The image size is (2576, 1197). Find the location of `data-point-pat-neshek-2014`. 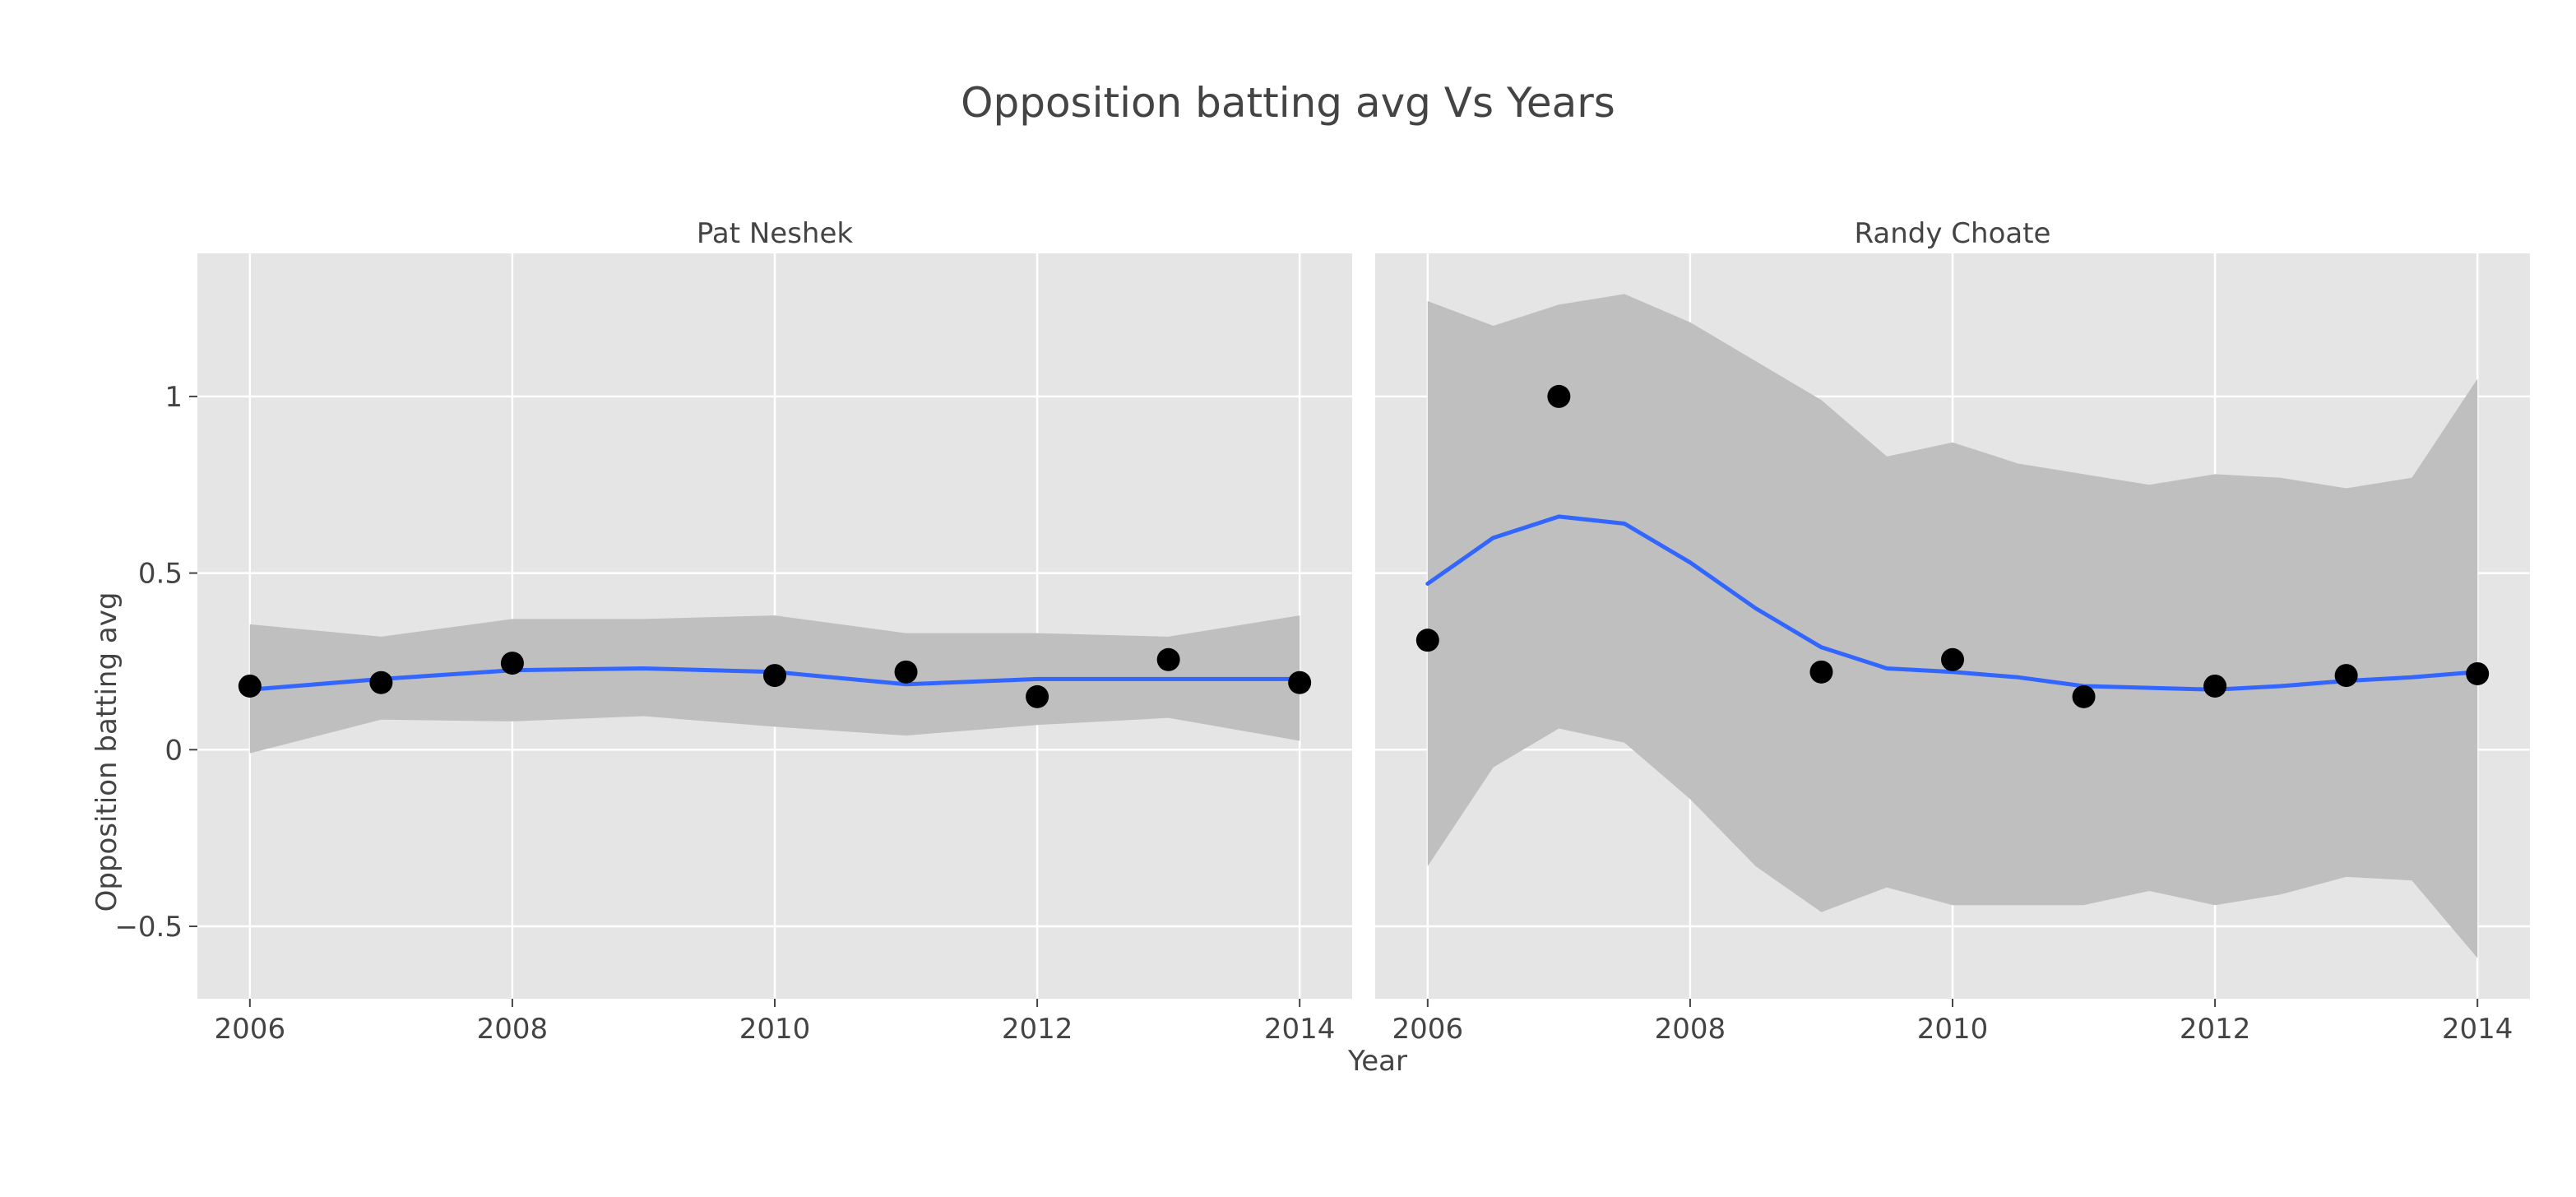

data-point-pat-neshek-2014 is located at coordinates (1300, 682).